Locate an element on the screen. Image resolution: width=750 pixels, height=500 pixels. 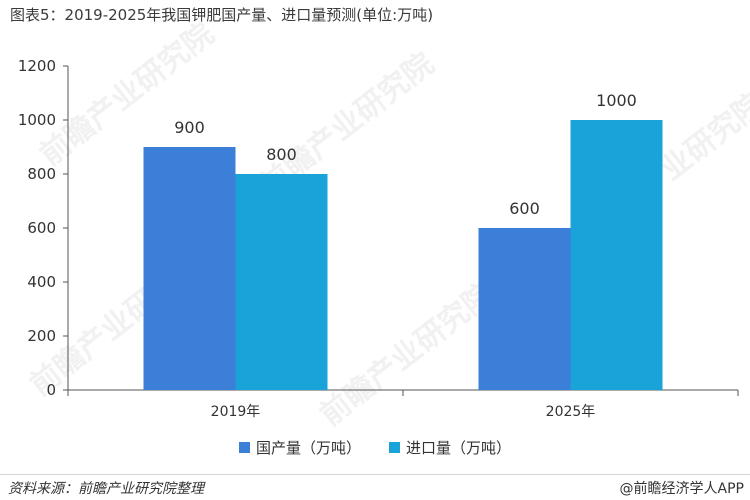
y-tick-label: 400 is located at coordinates (41, 282).